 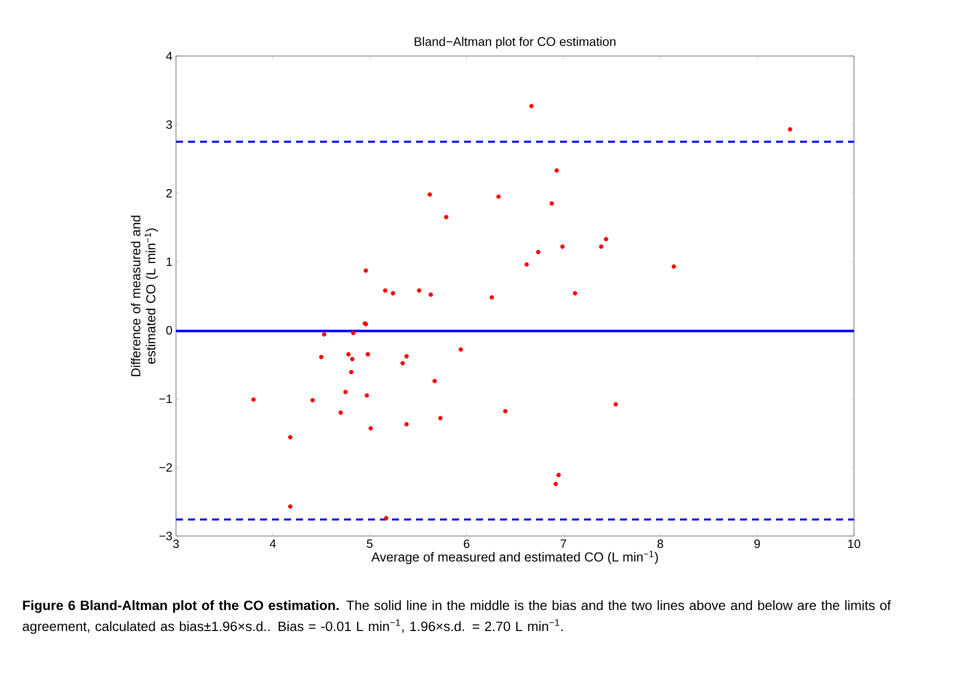 What do you see at coordinates (854, 544) in the screenshot?
I see `x-tick-label: 10` at bounding box center [854, 544].